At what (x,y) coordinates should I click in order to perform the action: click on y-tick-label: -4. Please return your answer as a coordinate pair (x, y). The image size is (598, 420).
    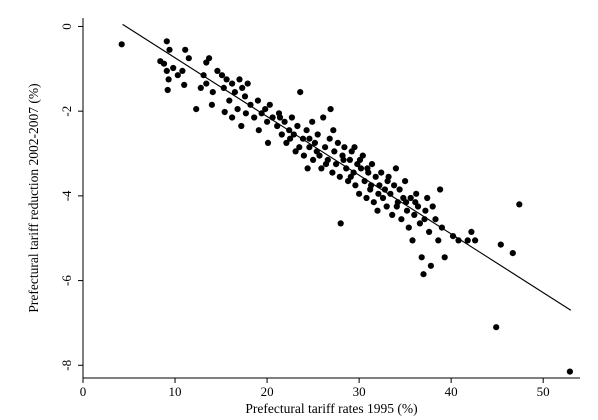
    Looking at the image, I should click on (66, 195).